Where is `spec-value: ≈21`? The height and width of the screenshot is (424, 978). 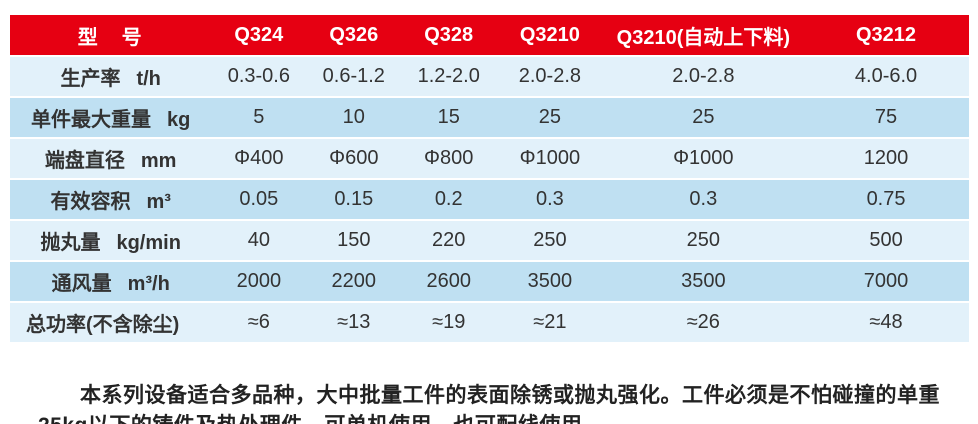 spec-value: ≈21 is located at coordinates (550, 322).